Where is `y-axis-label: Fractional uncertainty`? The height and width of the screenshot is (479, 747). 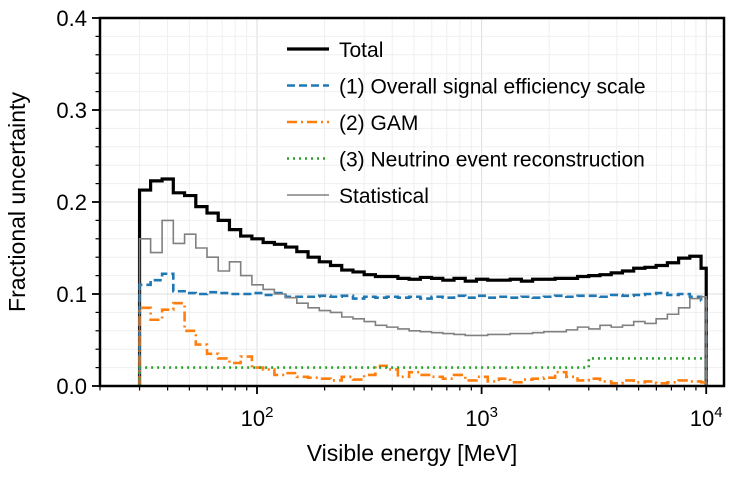 y-axis-label: Fractional uncertainty is located at coordinates (17, 202).